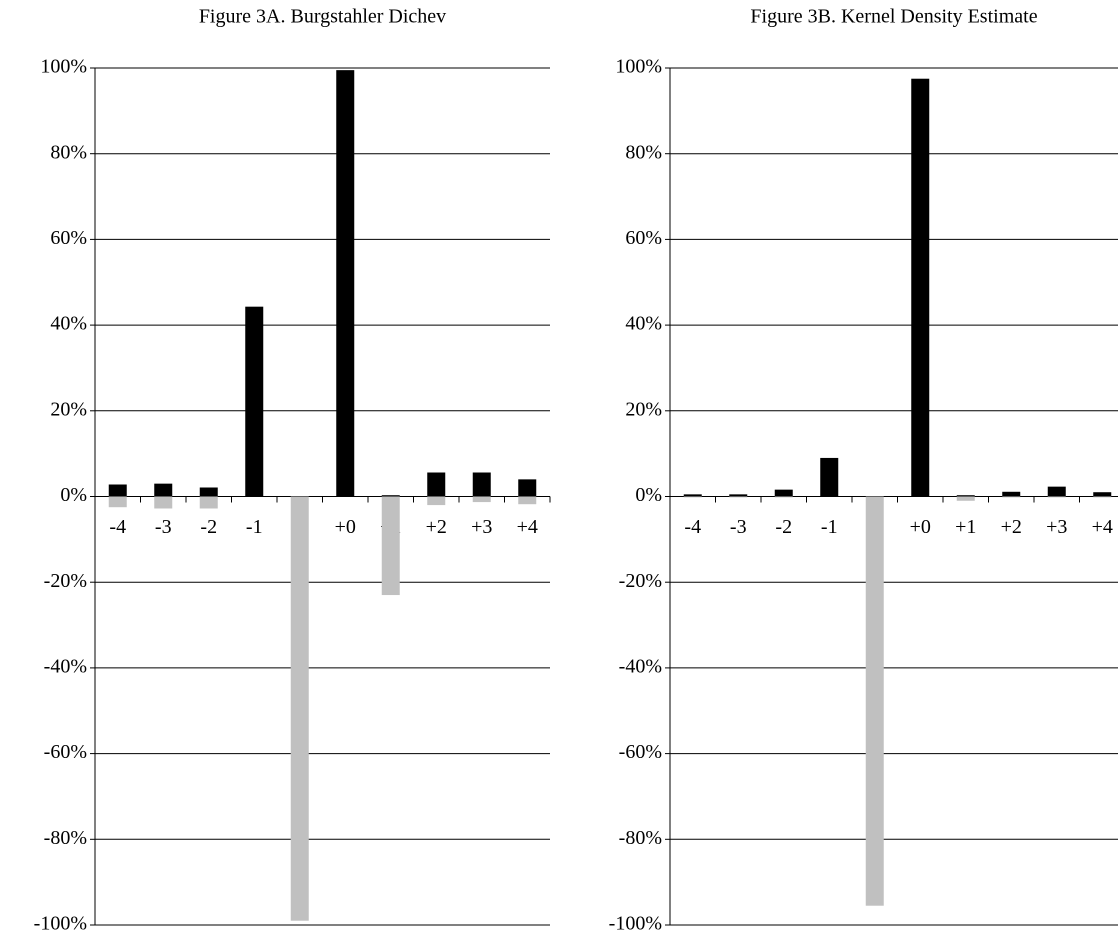  What do you see at coordinates (893, 17) in the screenshot?
I see `chart-title: Figure 3B. Kernel Density Estimate` at bounding box center [893, 17].